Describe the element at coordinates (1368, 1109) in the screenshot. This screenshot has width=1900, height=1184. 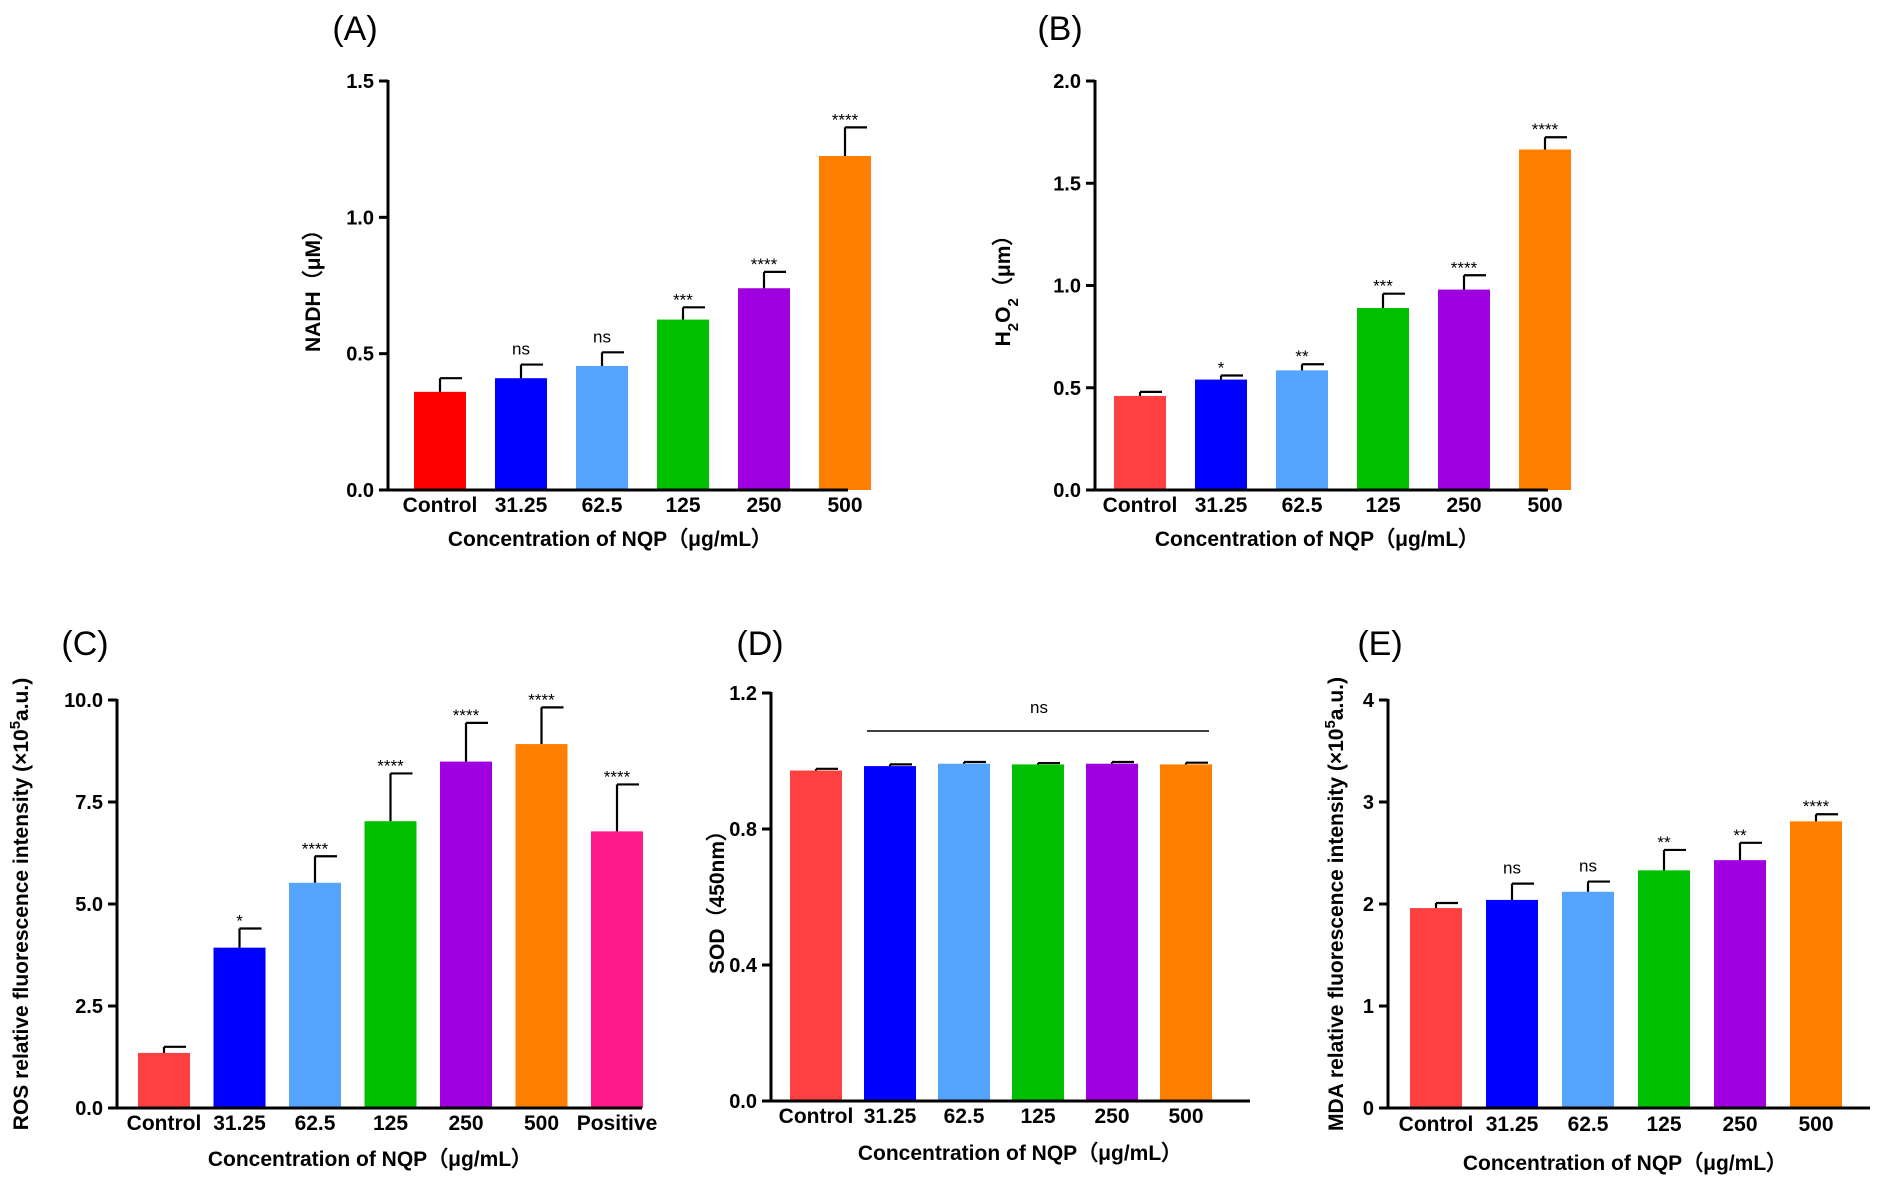
I see `y-tick-label: 0` at that location.